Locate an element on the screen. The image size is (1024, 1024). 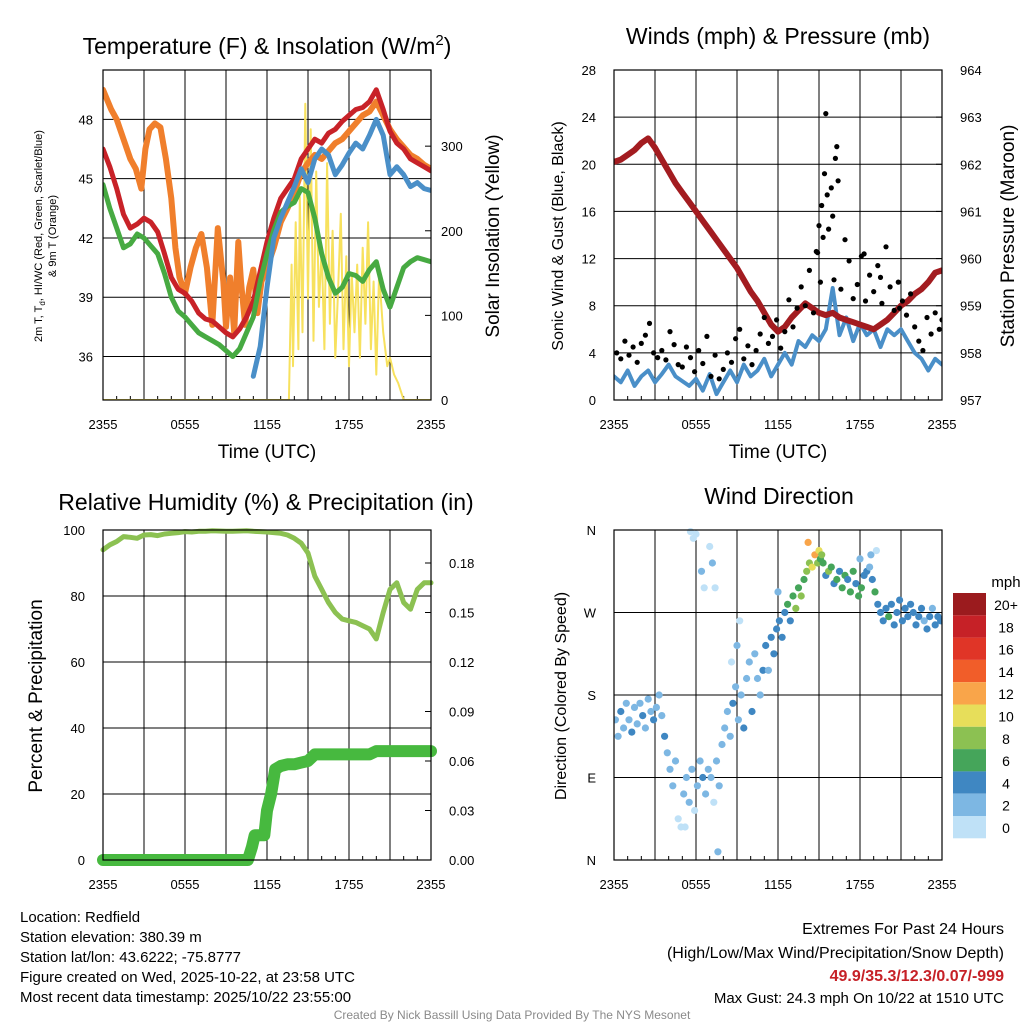
series-precipitation is located at coordinates (267, 805).